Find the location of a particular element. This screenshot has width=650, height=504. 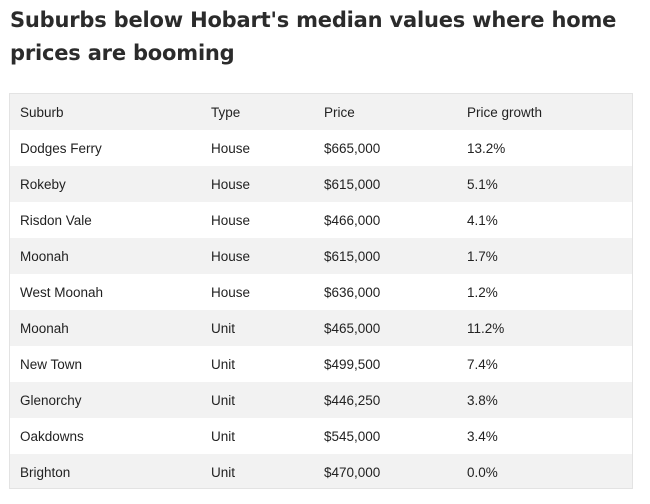

header-suburb: Suburb is located at coordinates (42, 112).